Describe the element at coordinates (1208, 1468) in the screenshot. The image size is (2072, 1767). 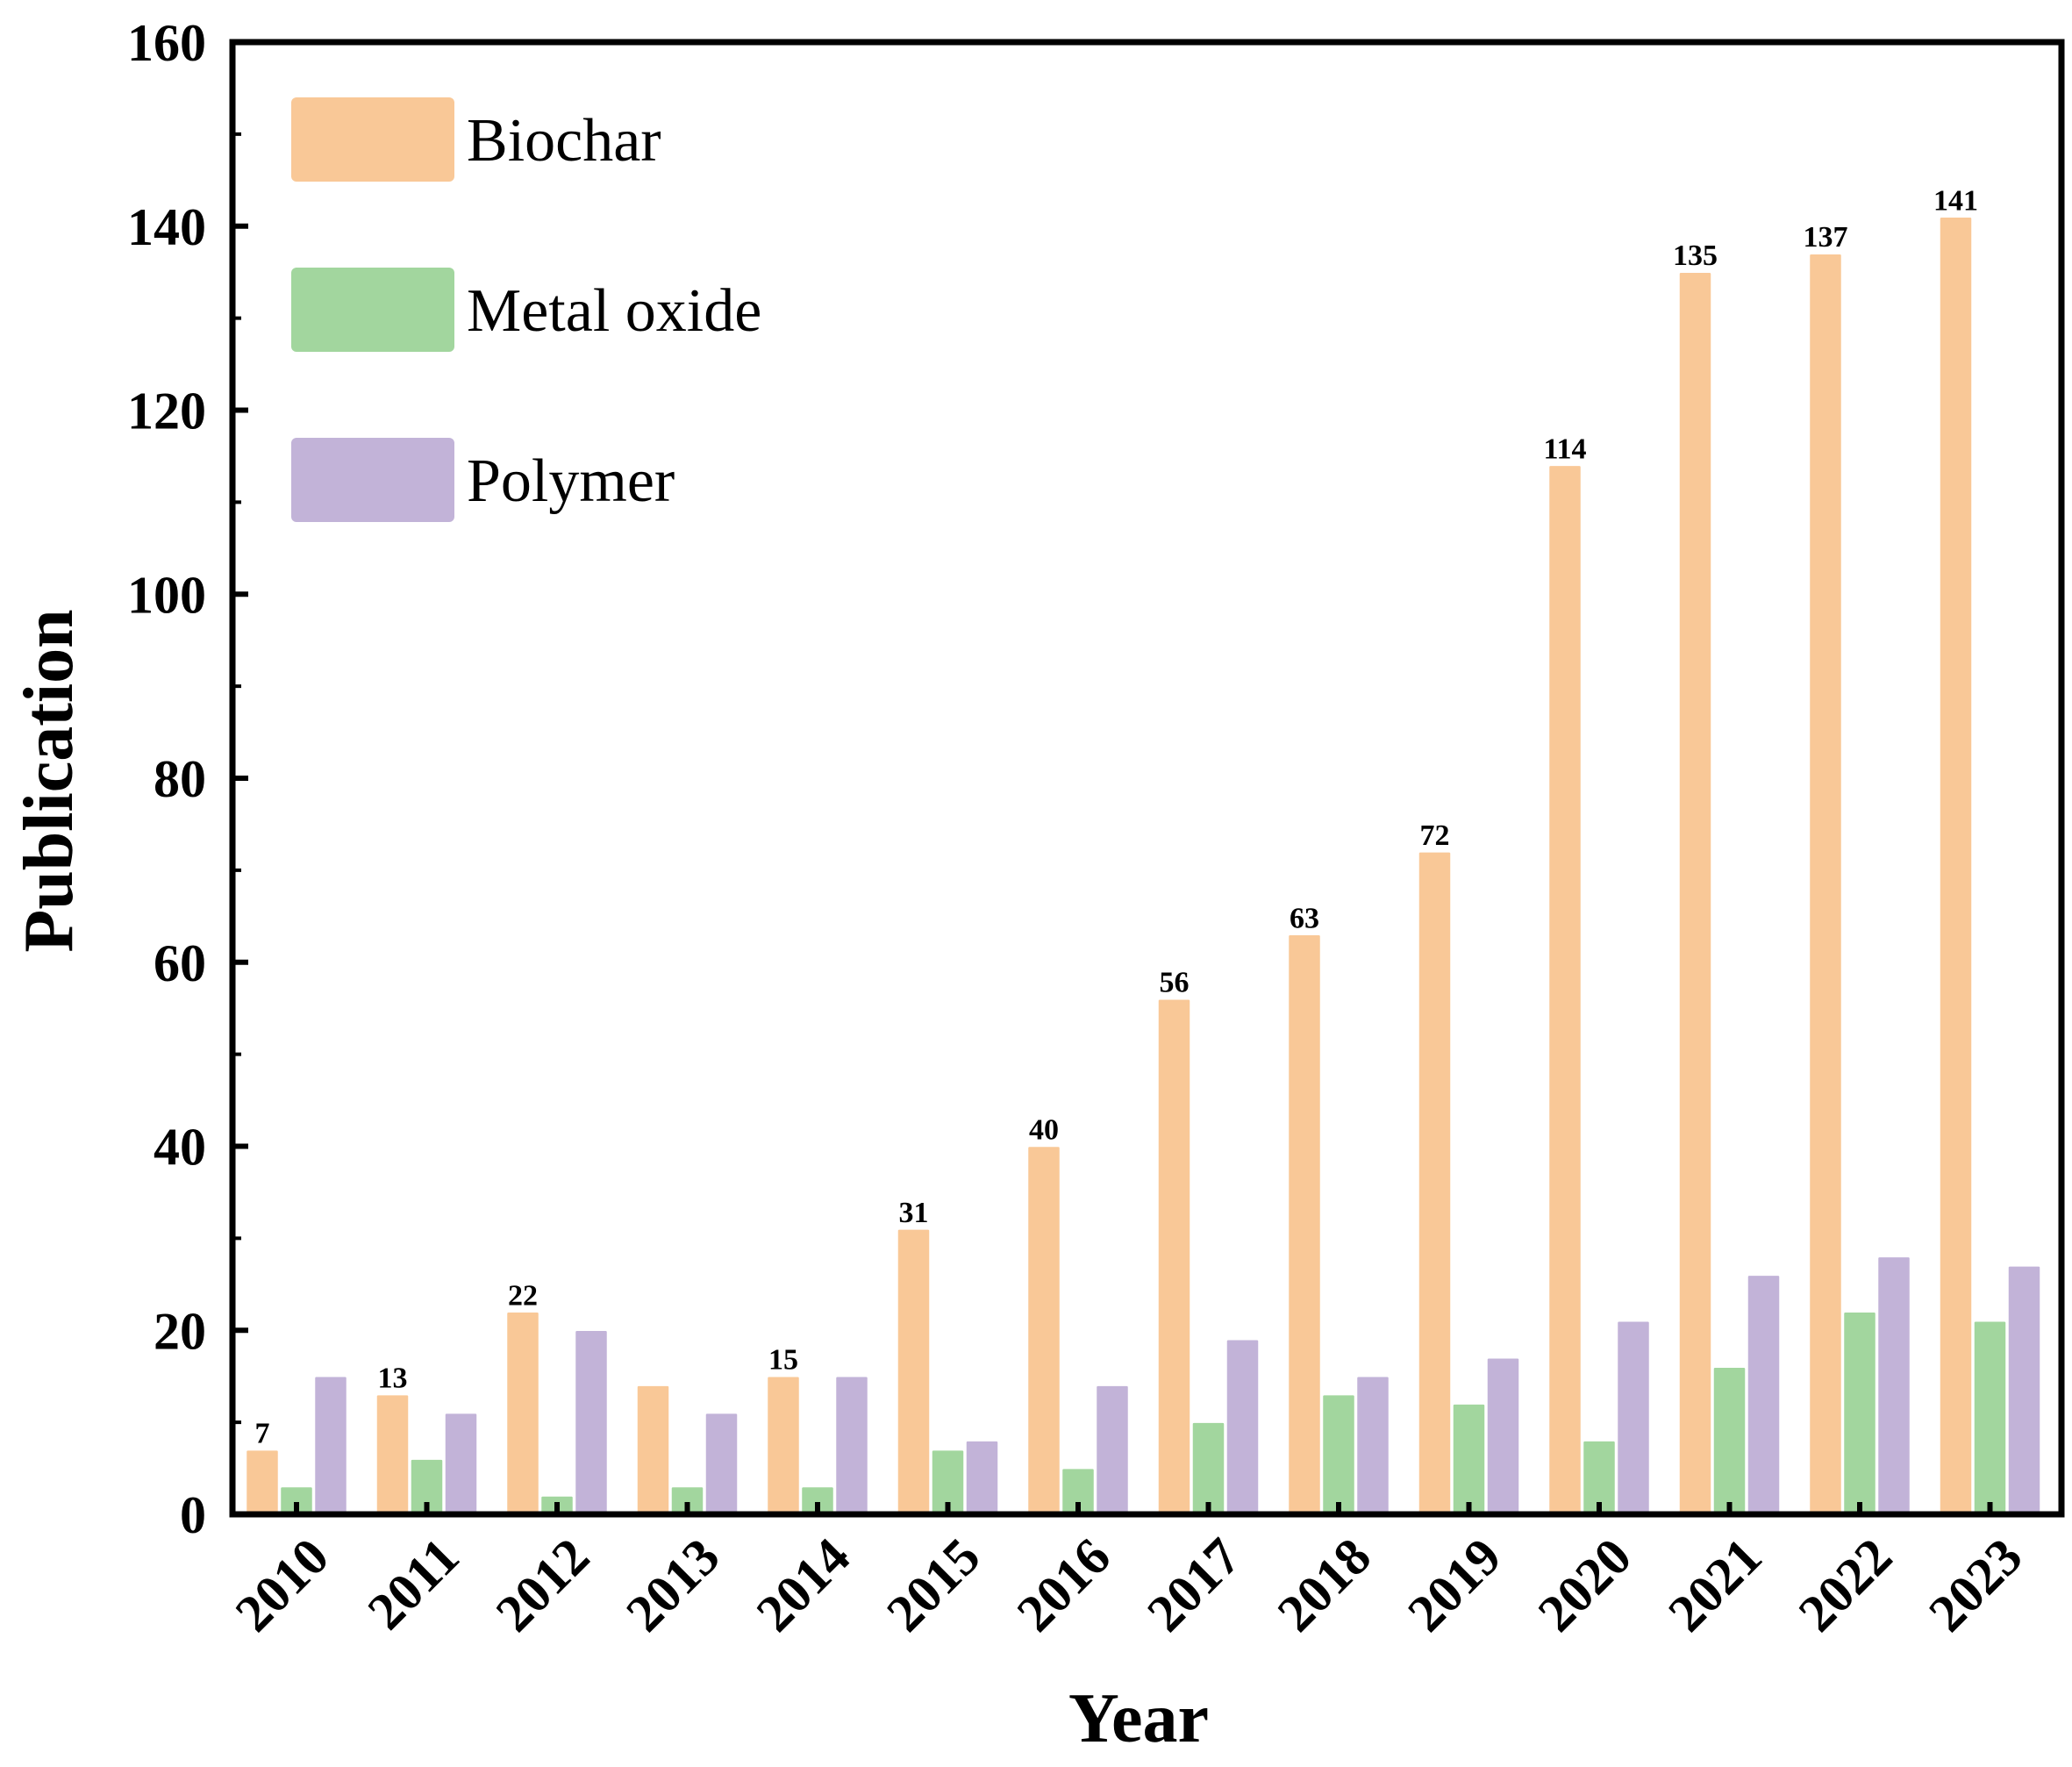
I see `bar-metal-oxide-2017` at that location.